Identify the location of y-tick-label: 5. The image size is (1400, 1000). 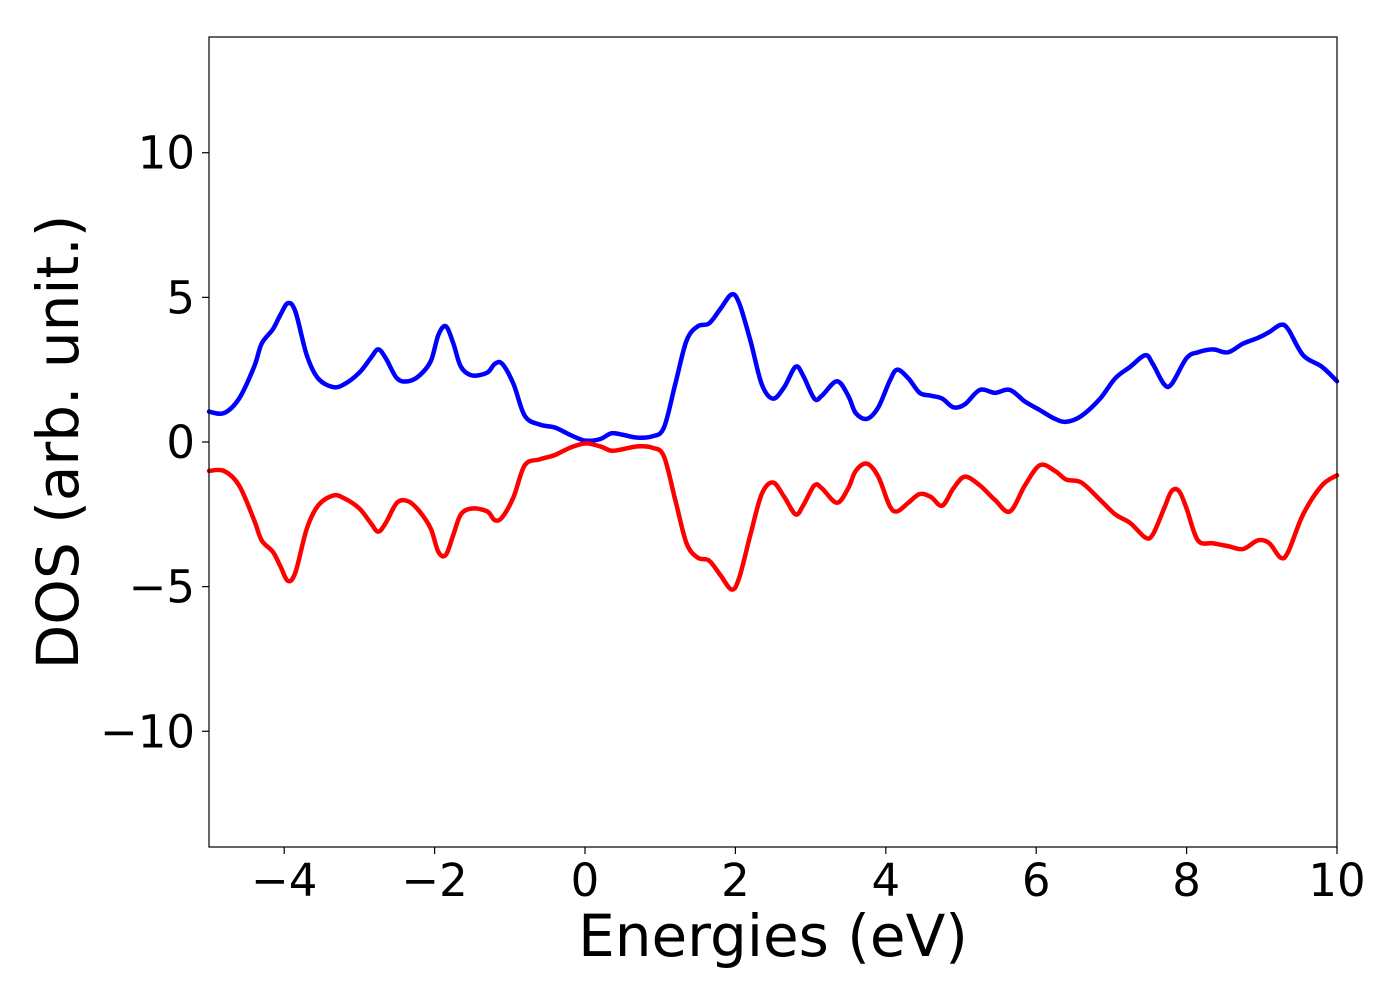
(180, 297).